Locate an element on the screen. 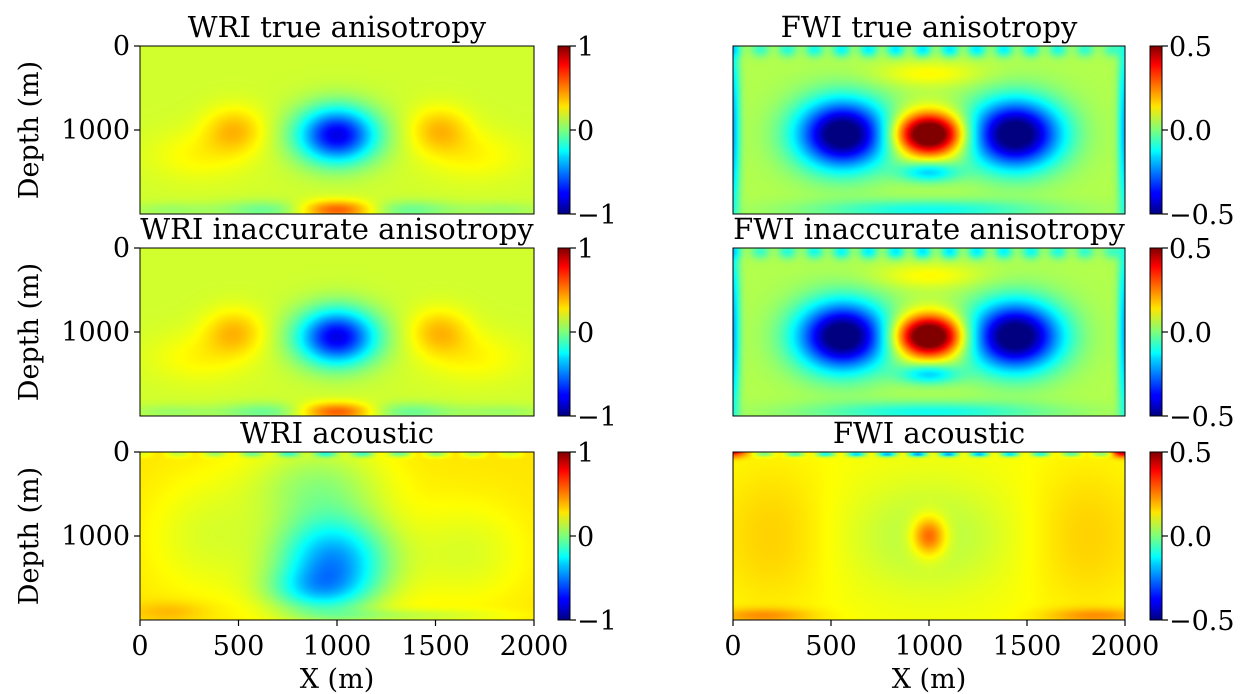 The image size is (1245, 694). panel-title: WRI acoustic is located at coordinates (337, 433).